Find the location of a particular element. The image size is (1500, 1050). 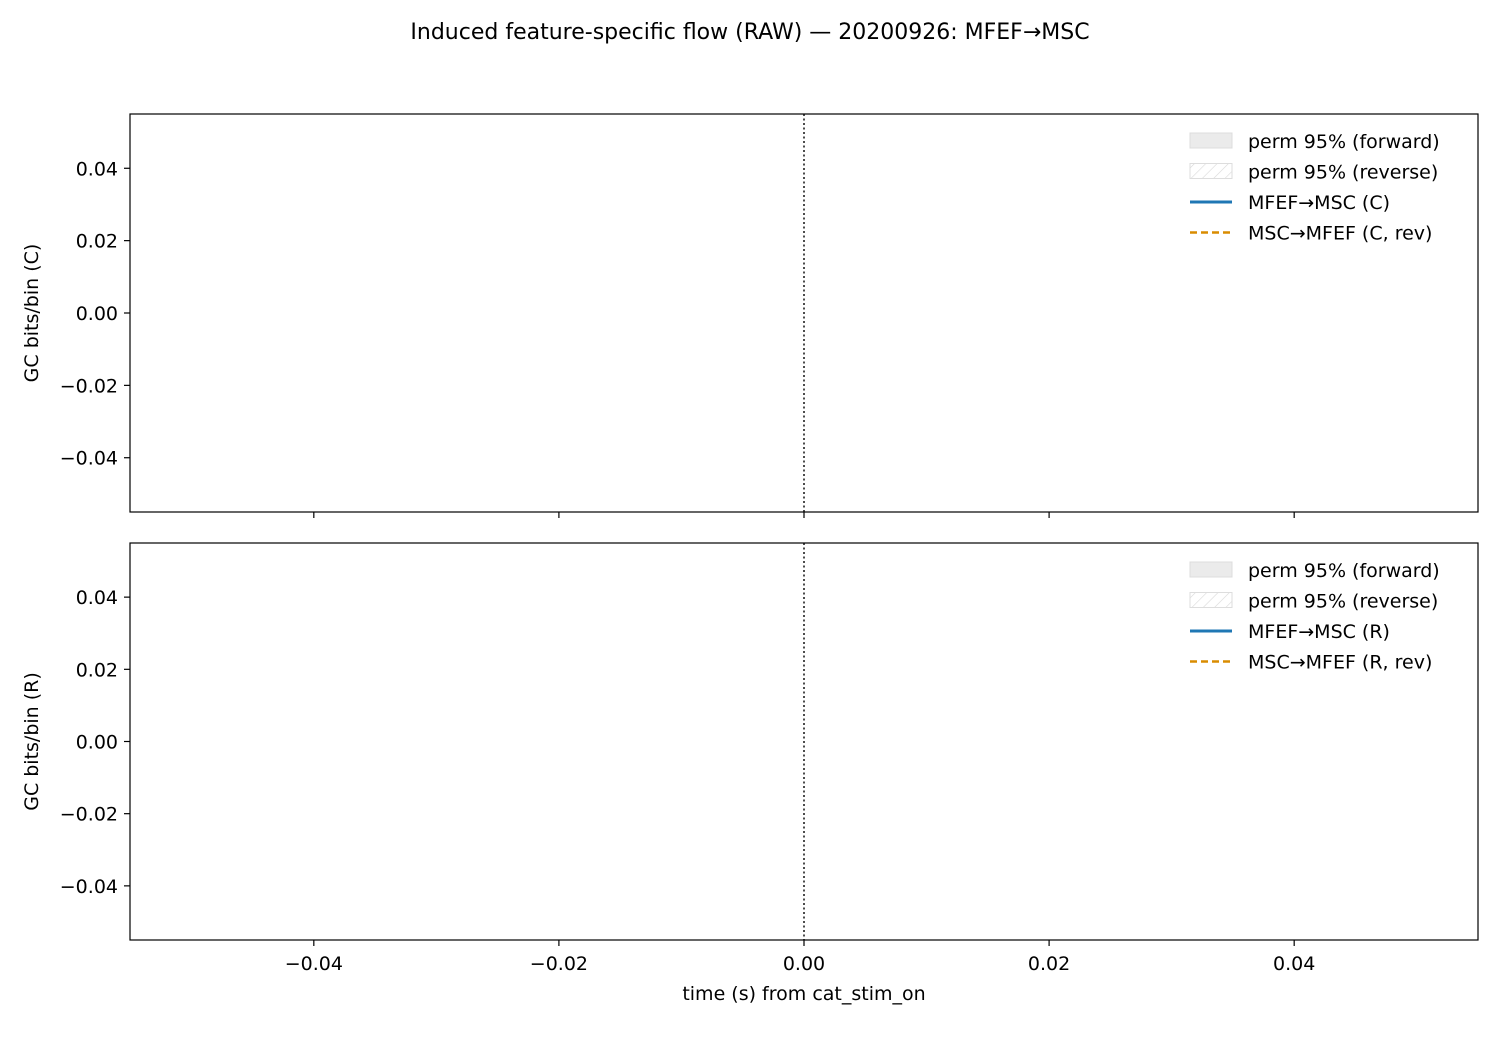

legend-label: MSC→MFEF (R, rev) is located at coordinates (1340, 663).